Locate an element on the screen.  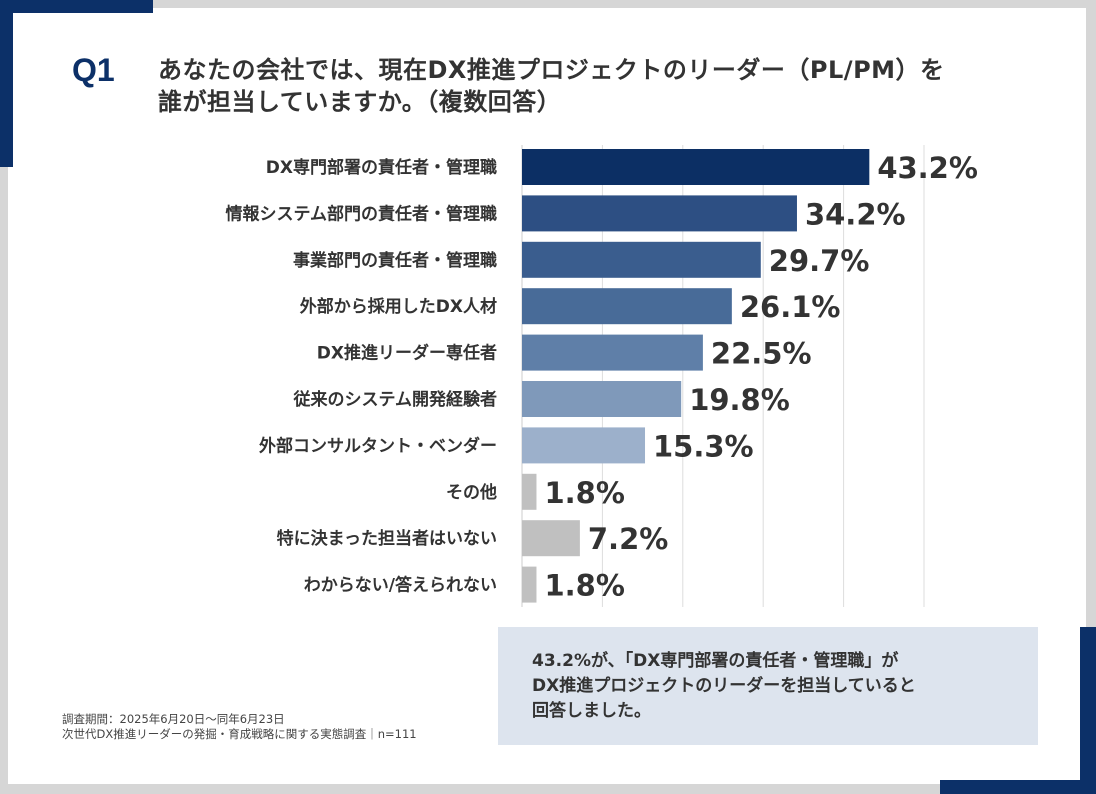
survey-period: 調査期間：2025年6月20日～同年6月23日 is located at coordinates (173, 719).